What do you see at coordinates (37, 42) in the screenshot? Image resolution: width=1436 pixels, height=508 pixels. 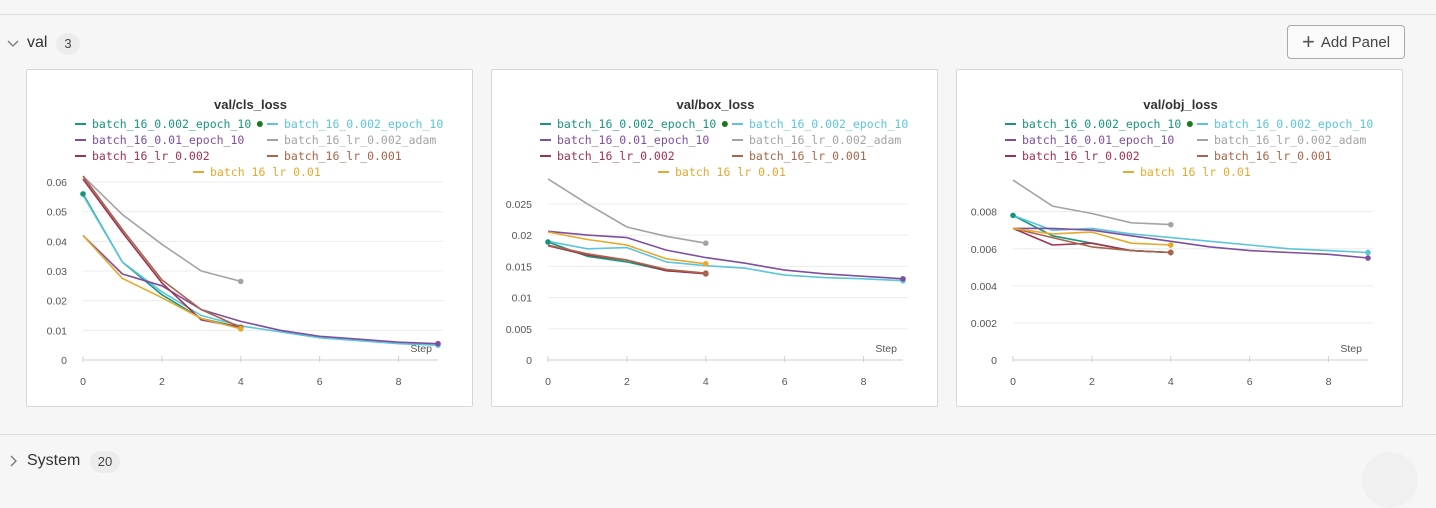 I see `section-title: val` at bounding box center [37, 42].